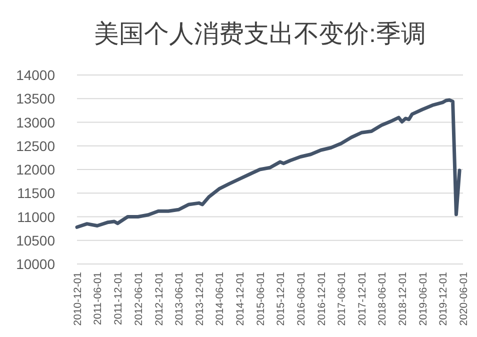 Image resolution: width=477 pixels, height=337 pixels. I want to click on x-tick-label: 2013-12-01, so click(200, 299).